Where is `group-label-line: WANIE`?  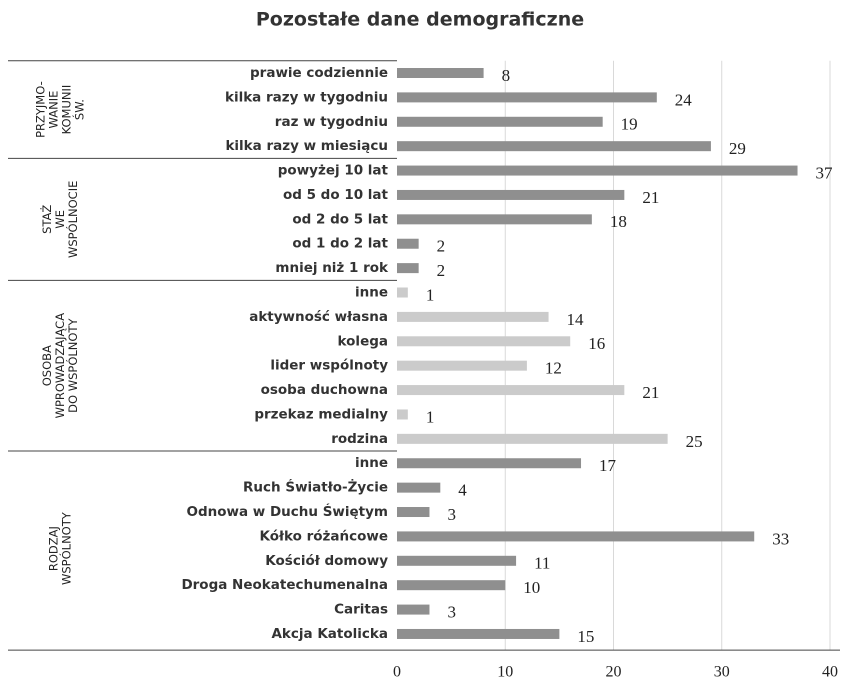 group-label-line: WANIE is located at coordinates (53, 110).